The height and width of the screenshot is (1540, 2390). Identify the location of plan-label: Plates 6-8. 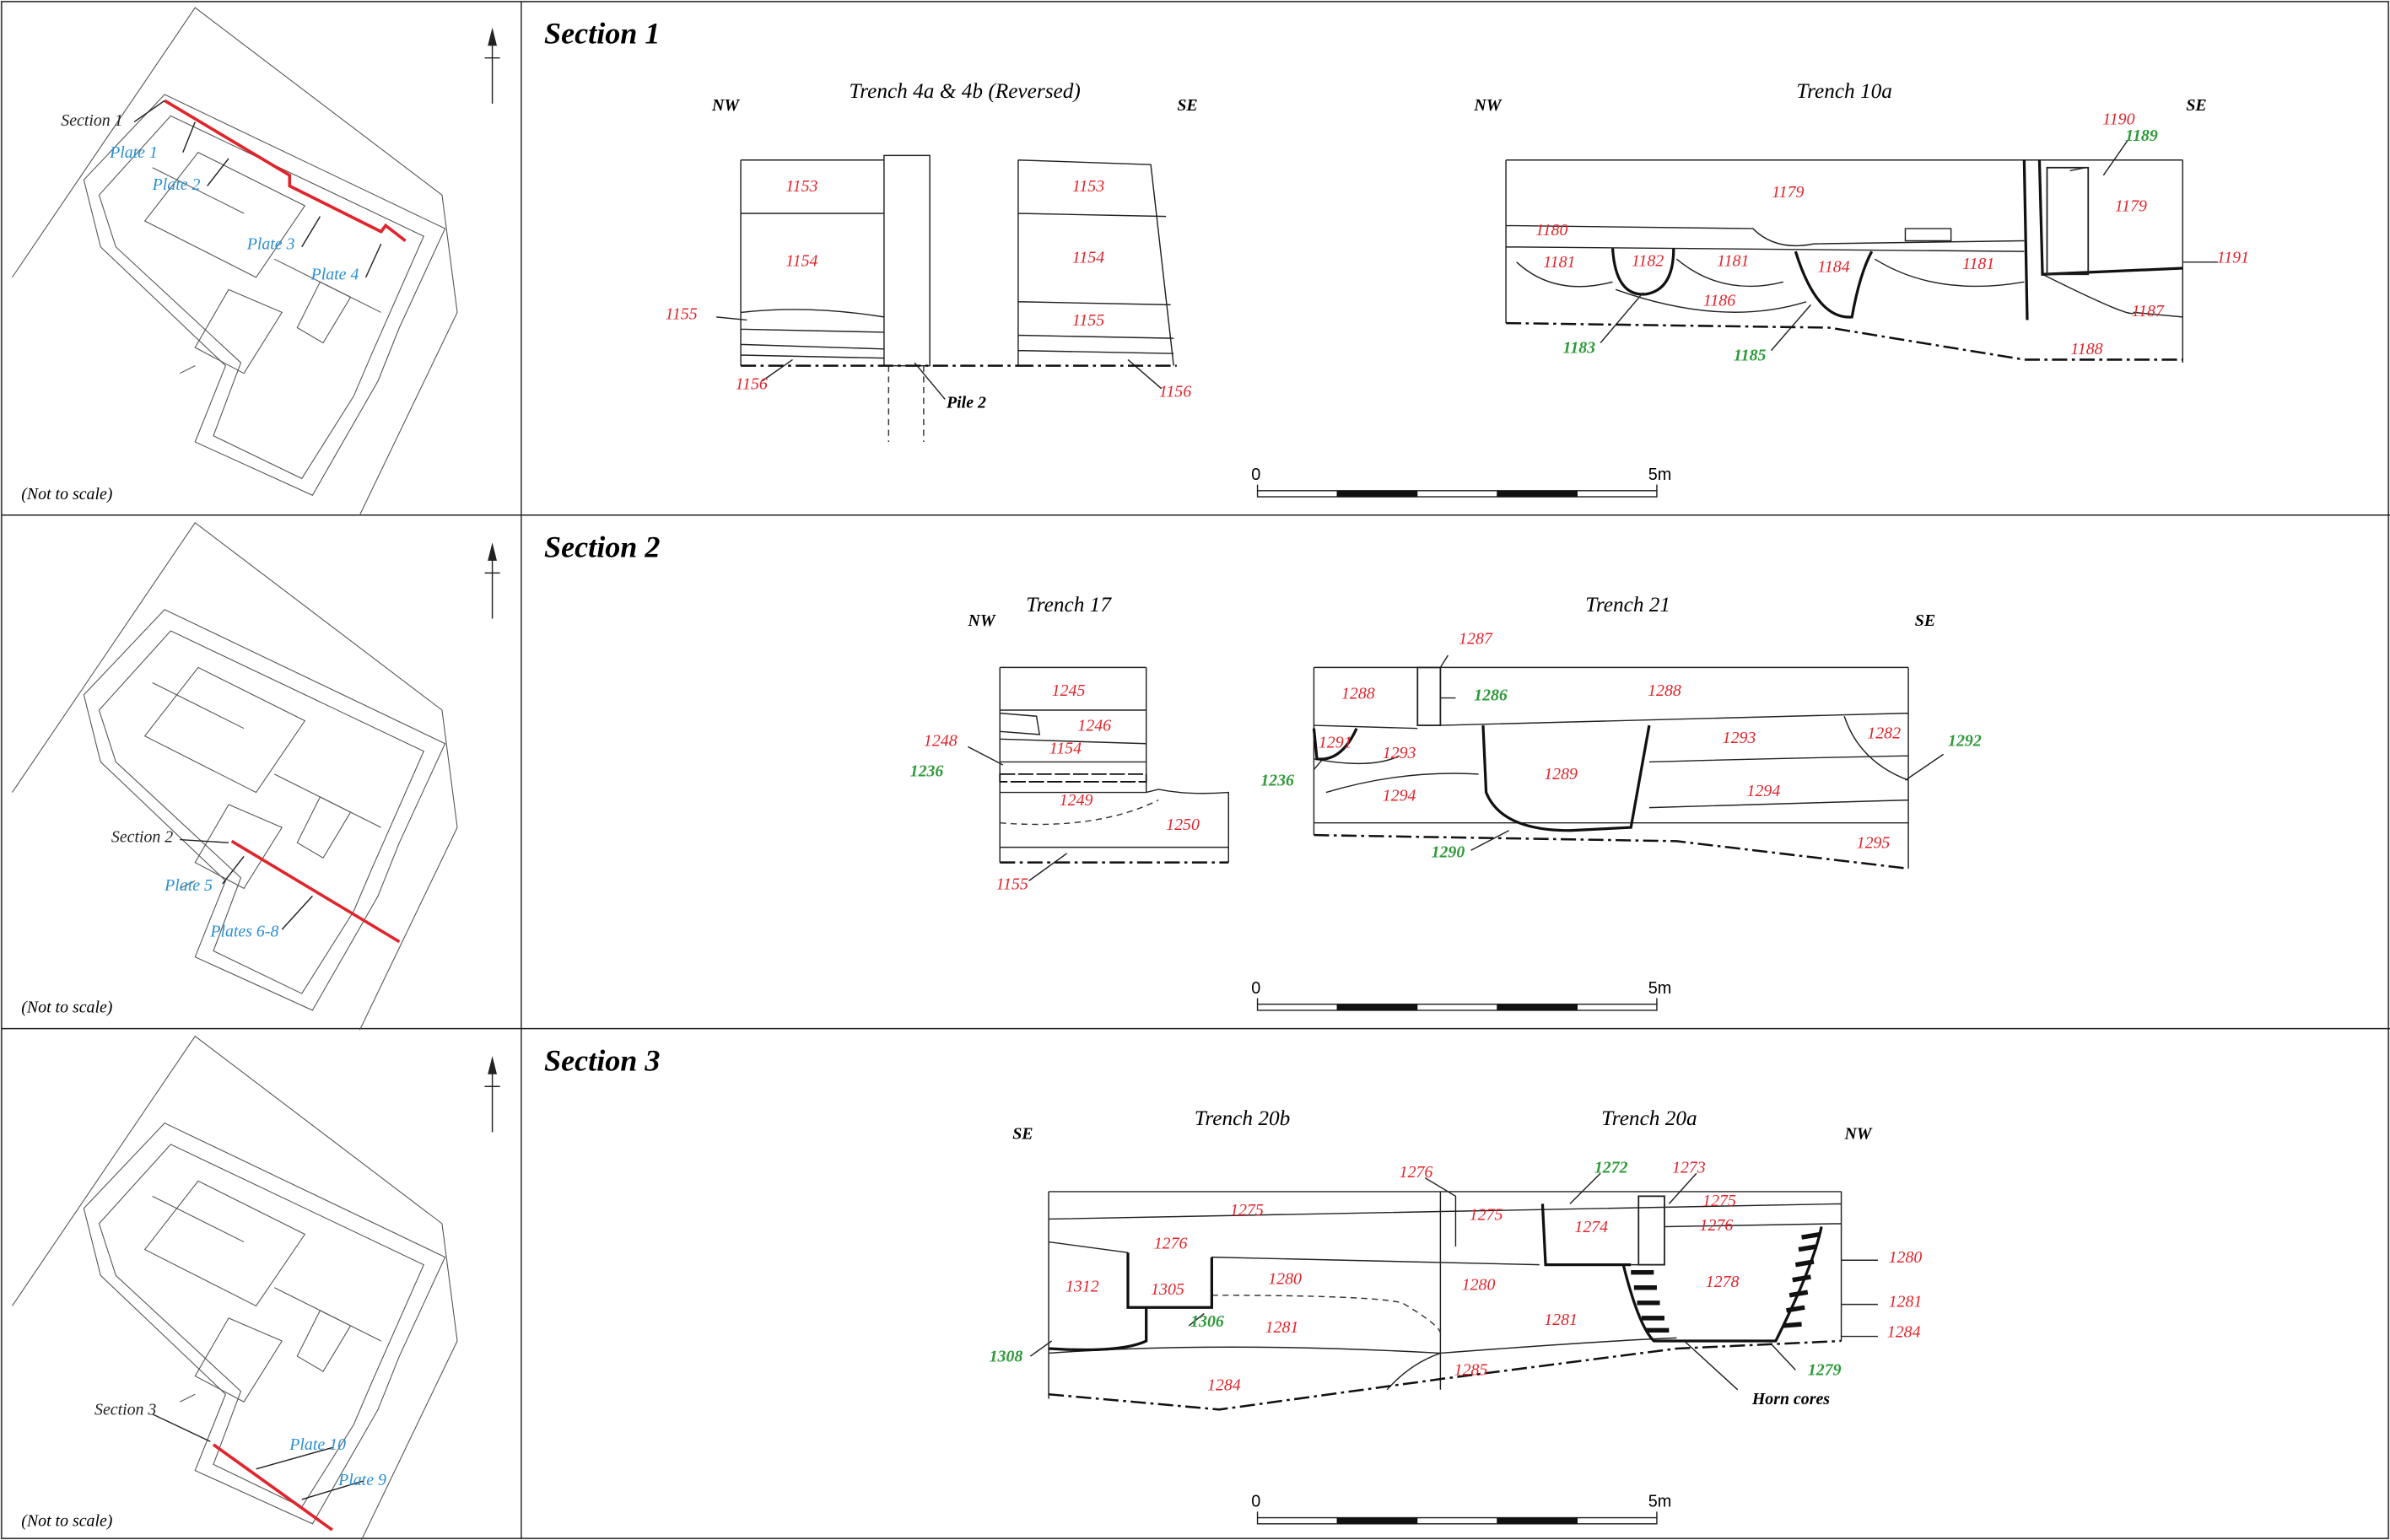
(243, 931).